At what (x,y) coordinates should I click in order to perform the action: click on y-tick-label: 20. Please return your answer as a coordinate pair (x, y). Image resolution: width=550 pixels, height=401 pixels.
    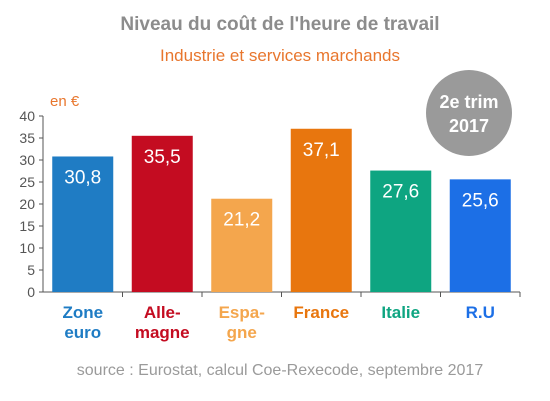
    Looking at the image, I should click on (27, 204).